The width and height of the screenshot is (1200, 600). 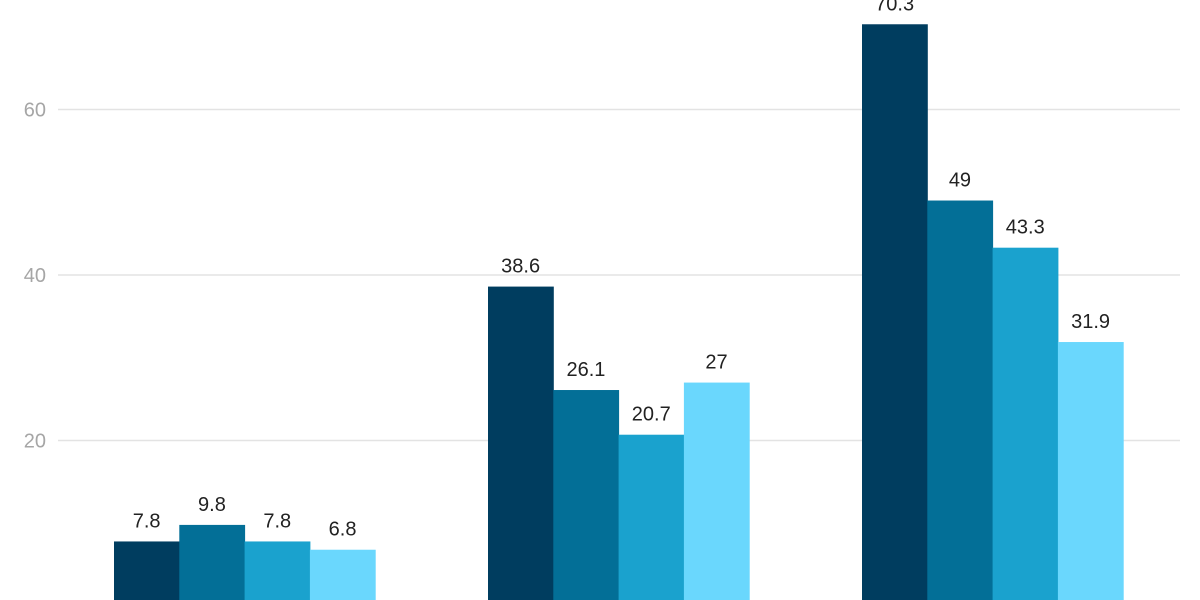 What do you see at coordinates (212, 505) in the screenshot?
I see `data-label: 9.8` at bounding box center [212, 505].